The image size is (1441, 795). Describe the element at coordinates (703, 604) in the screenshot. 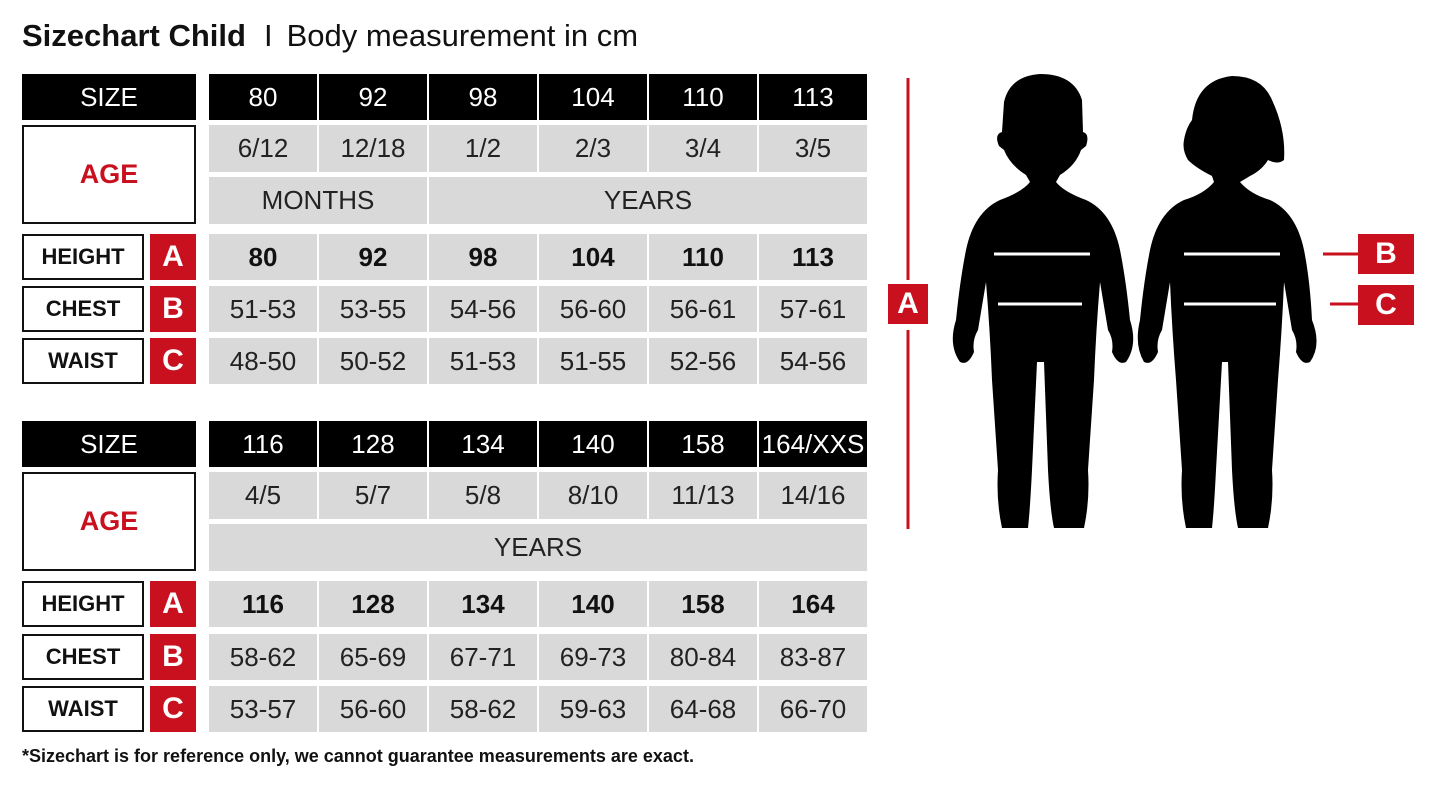

I see `height-value: 158` at that location.